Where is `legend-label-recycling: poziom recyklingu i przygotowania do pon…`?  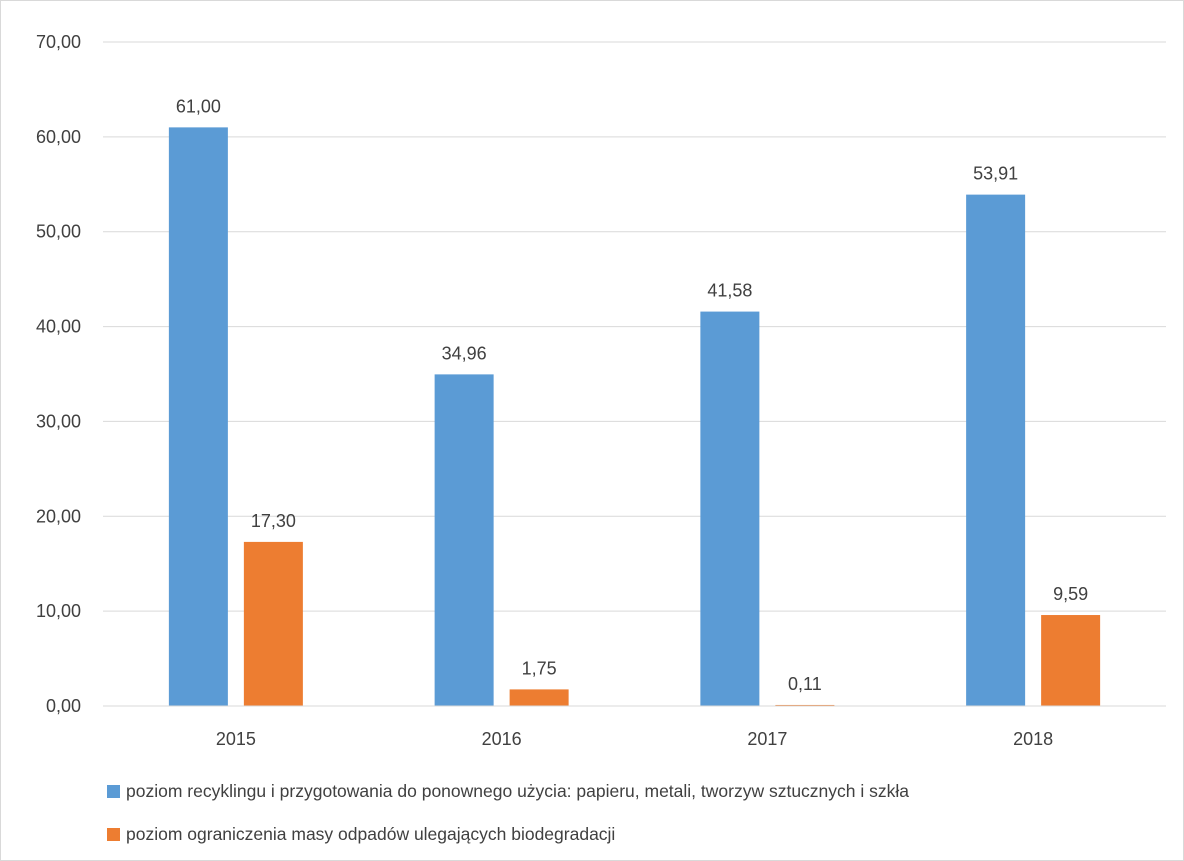 legend-label-recycling: poziom recyklingu i przygotowania do pon… is located at coordinates (517, 791).